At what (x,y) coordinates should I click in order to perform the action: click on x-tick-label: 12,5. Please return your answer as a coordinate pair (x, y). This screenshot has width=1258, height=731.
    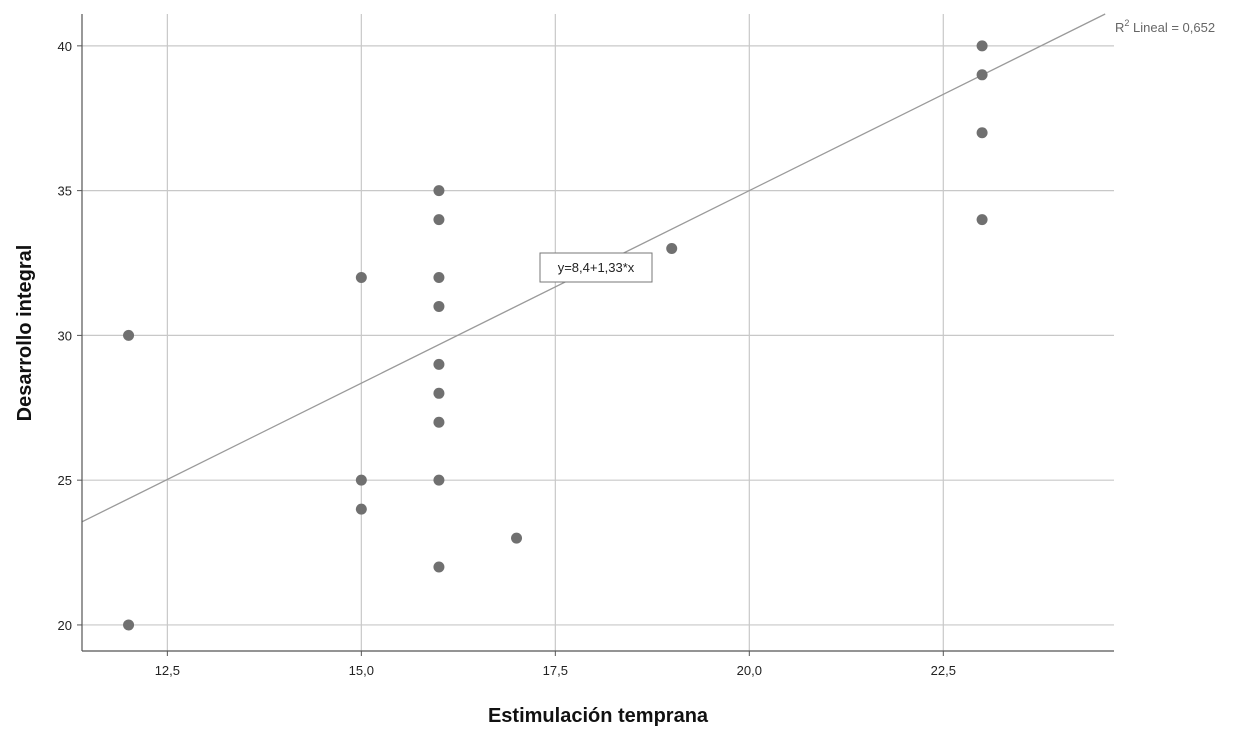
    Looking at the image, I should click on (167, 670).